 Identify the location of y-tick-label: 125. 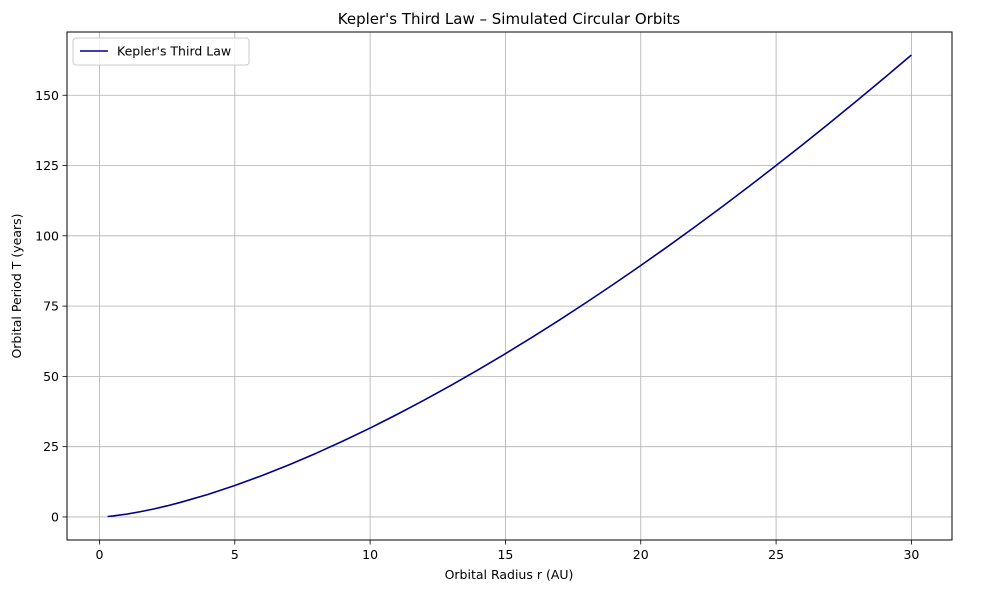
(47, 165).